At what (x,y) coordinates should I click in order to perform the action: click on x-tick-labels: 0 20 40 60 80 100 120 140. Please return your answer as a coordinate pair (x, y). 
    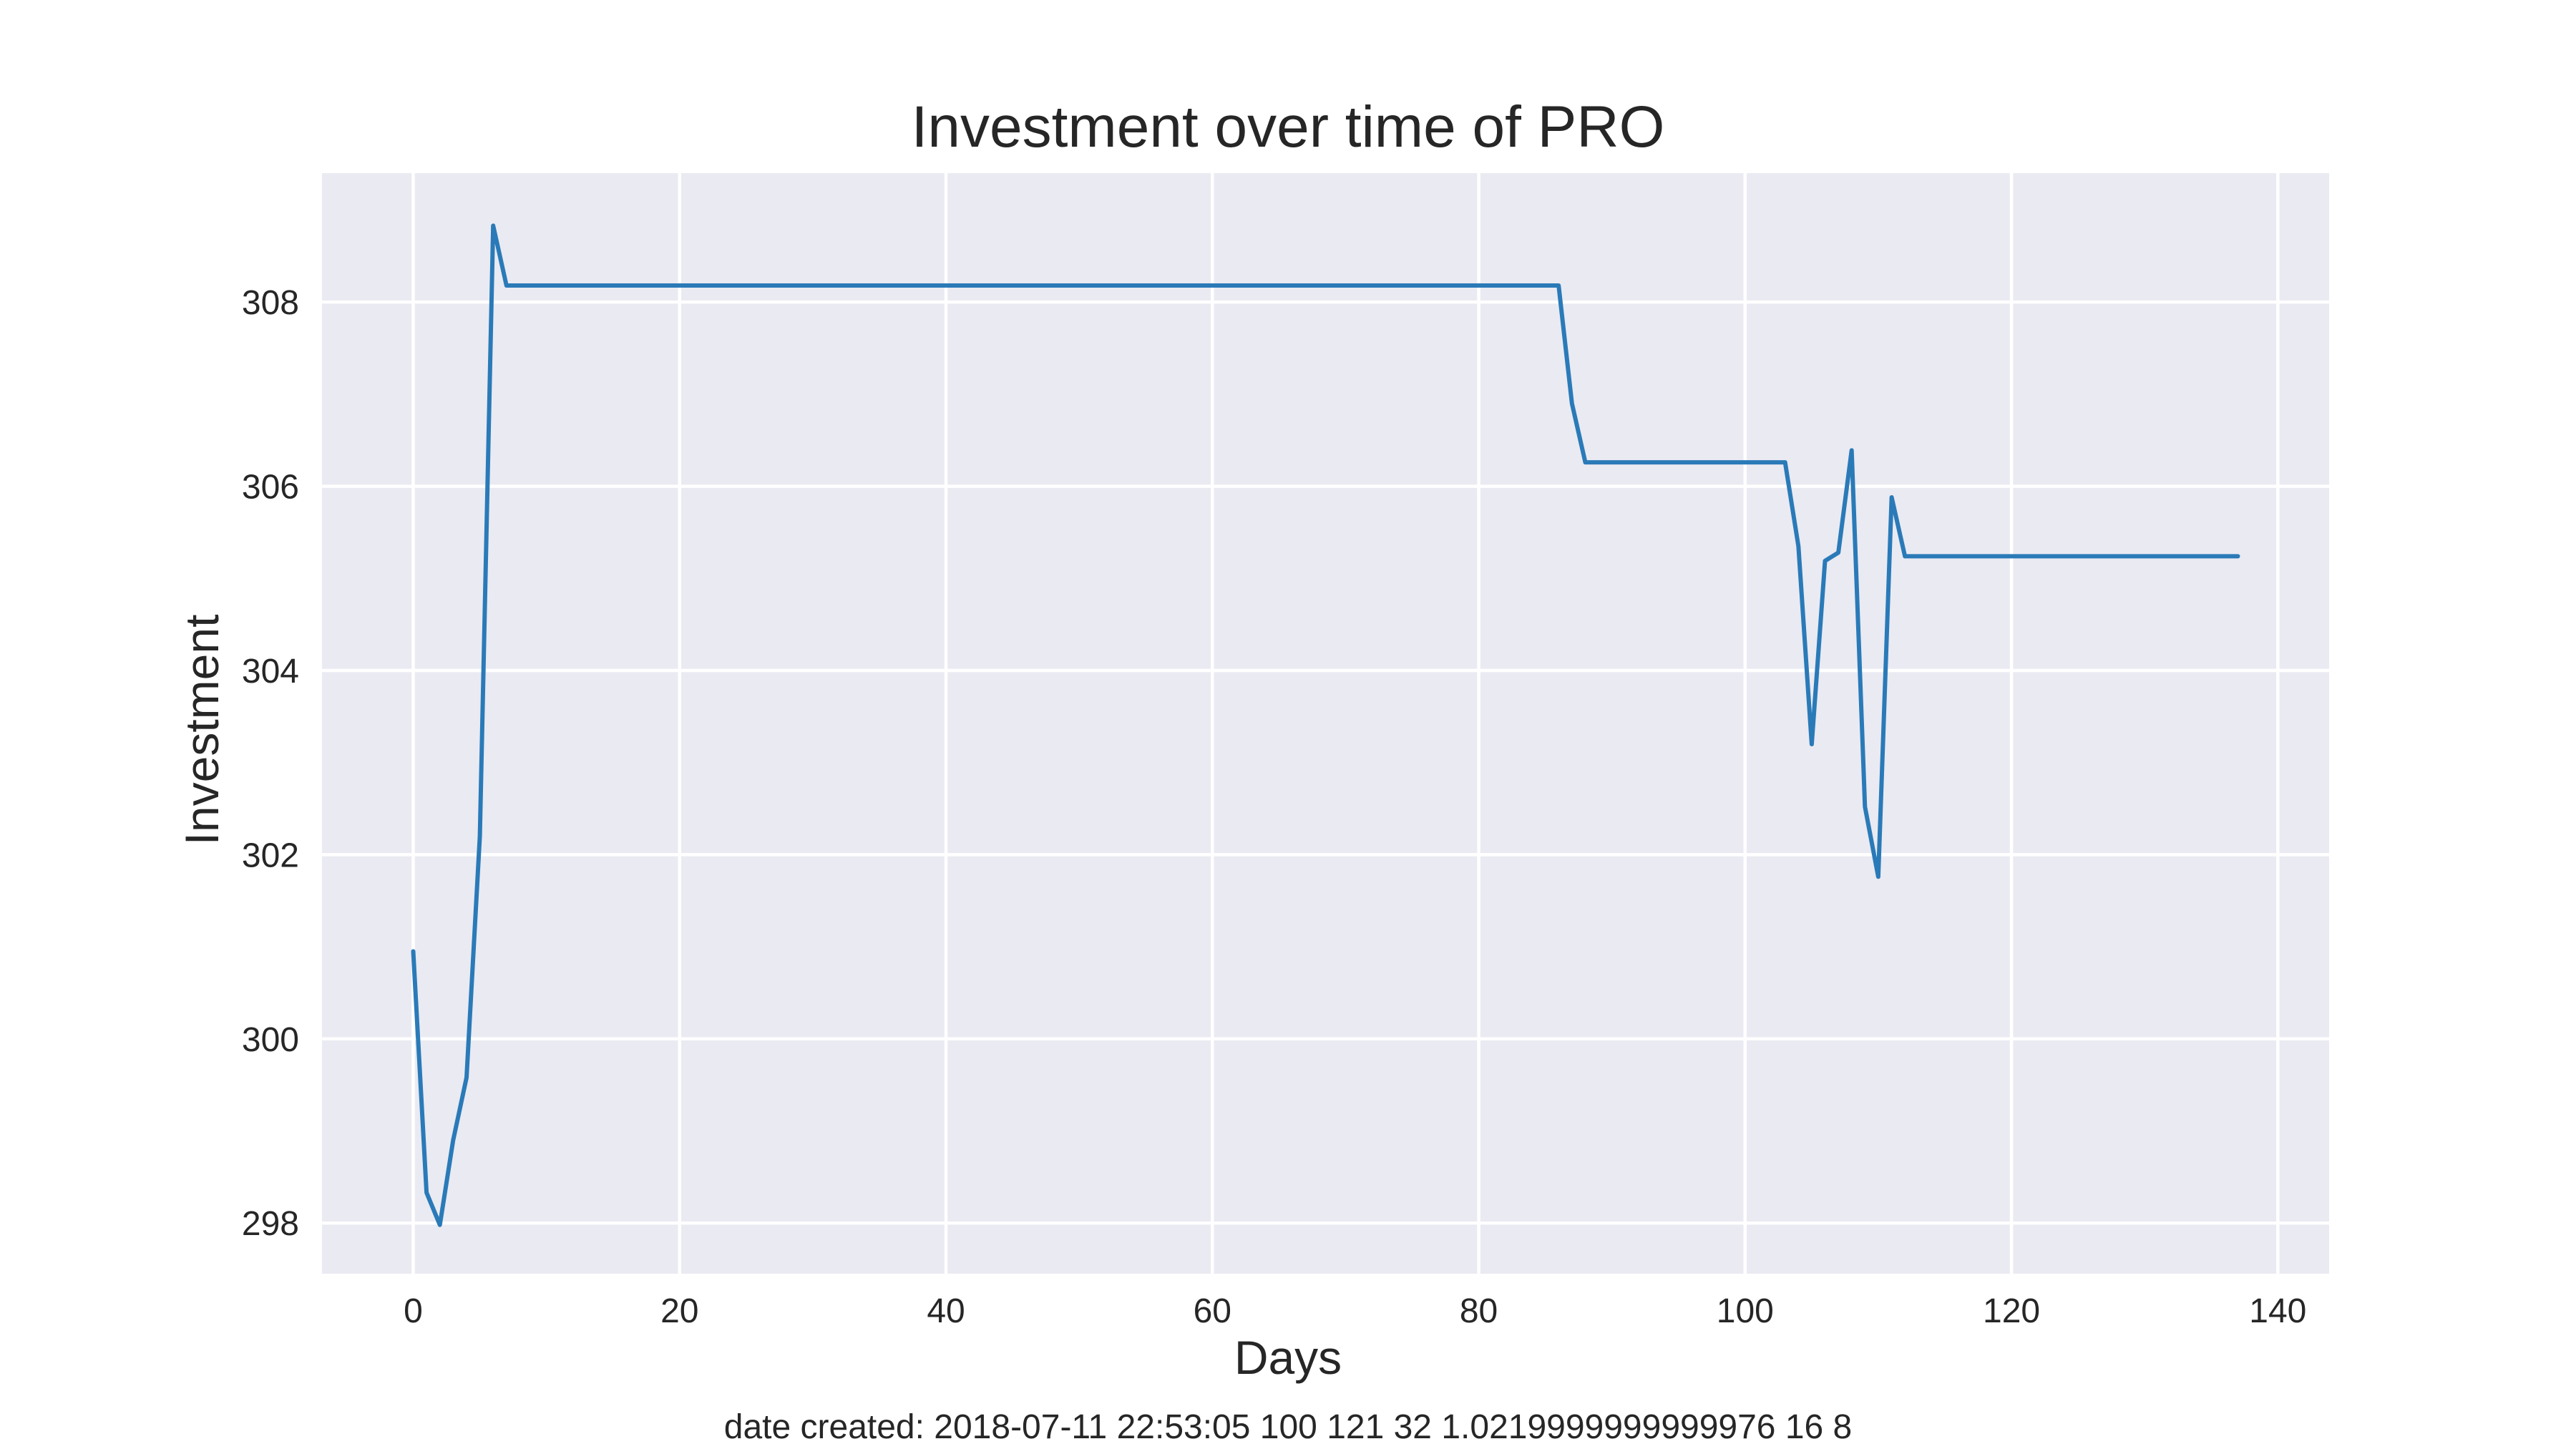
    Looking at the image, I should click on (1355, 1311).